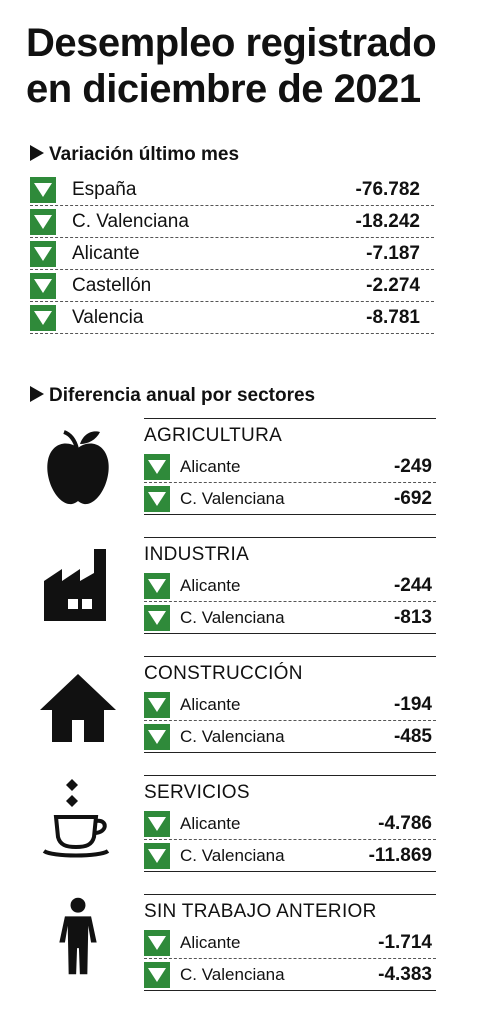 This screenshot has width=480, height=1030. I want to click on table-row: Alicante -7.187, so click(232, 254).